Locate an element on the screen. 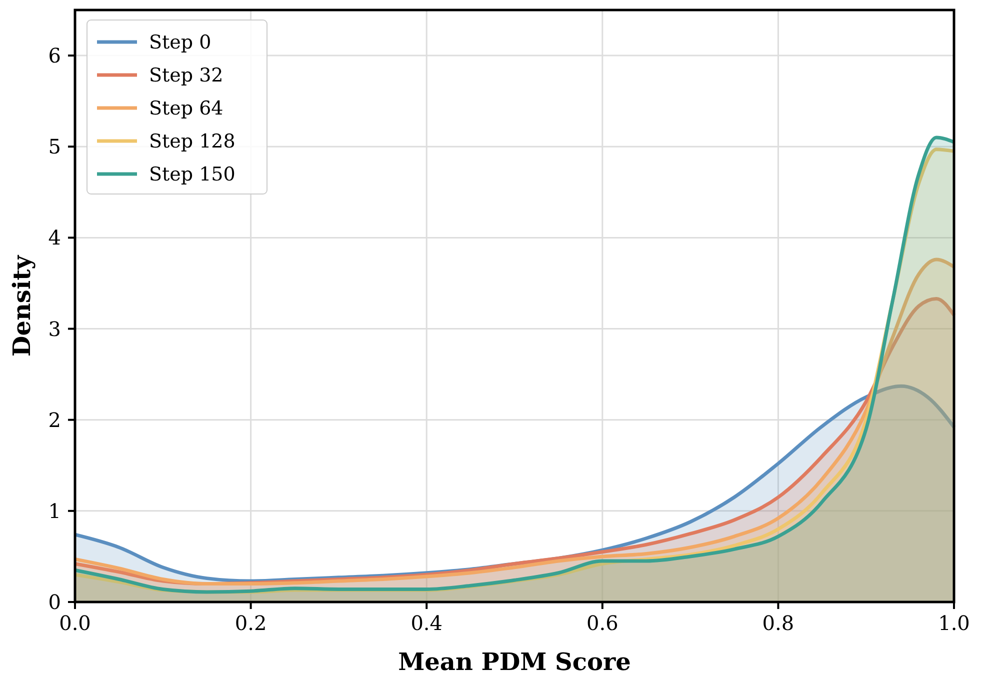  y-tick-label: 2 is located at coordinates (54, 420).